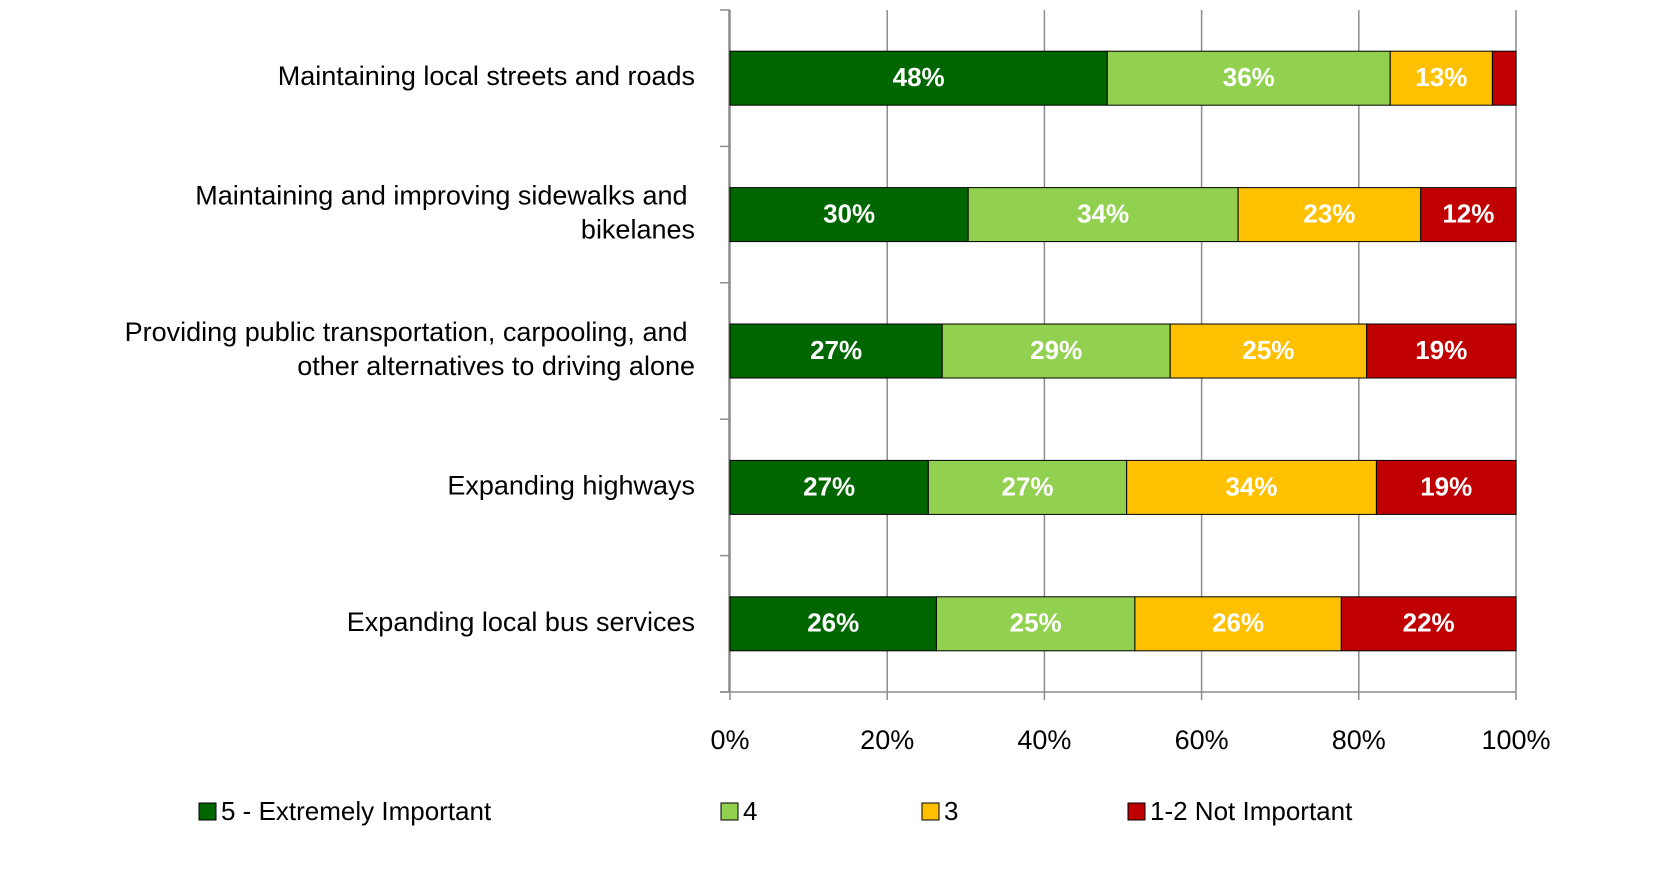 Image resolution: width=1658 pixels, height=879 pixels. Describe the element at coordinates (521, 622) in the screenshot. I see `category-label: Expanding local bus services` at that location.